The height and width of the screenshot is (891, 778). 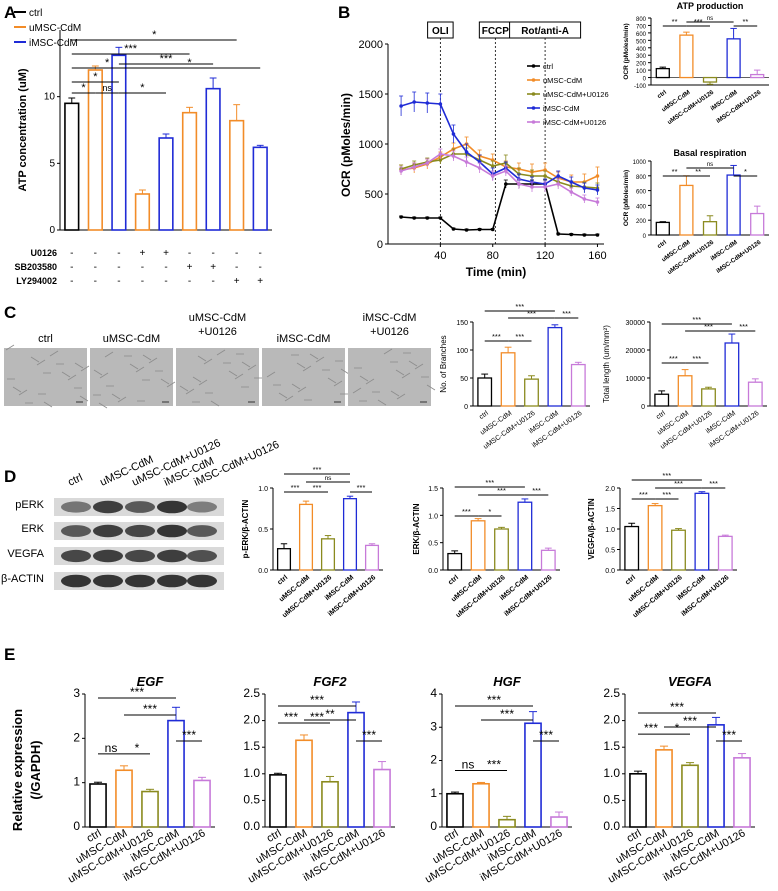 I want to click on sigD10-label: ***, so click(x=536, y=490).